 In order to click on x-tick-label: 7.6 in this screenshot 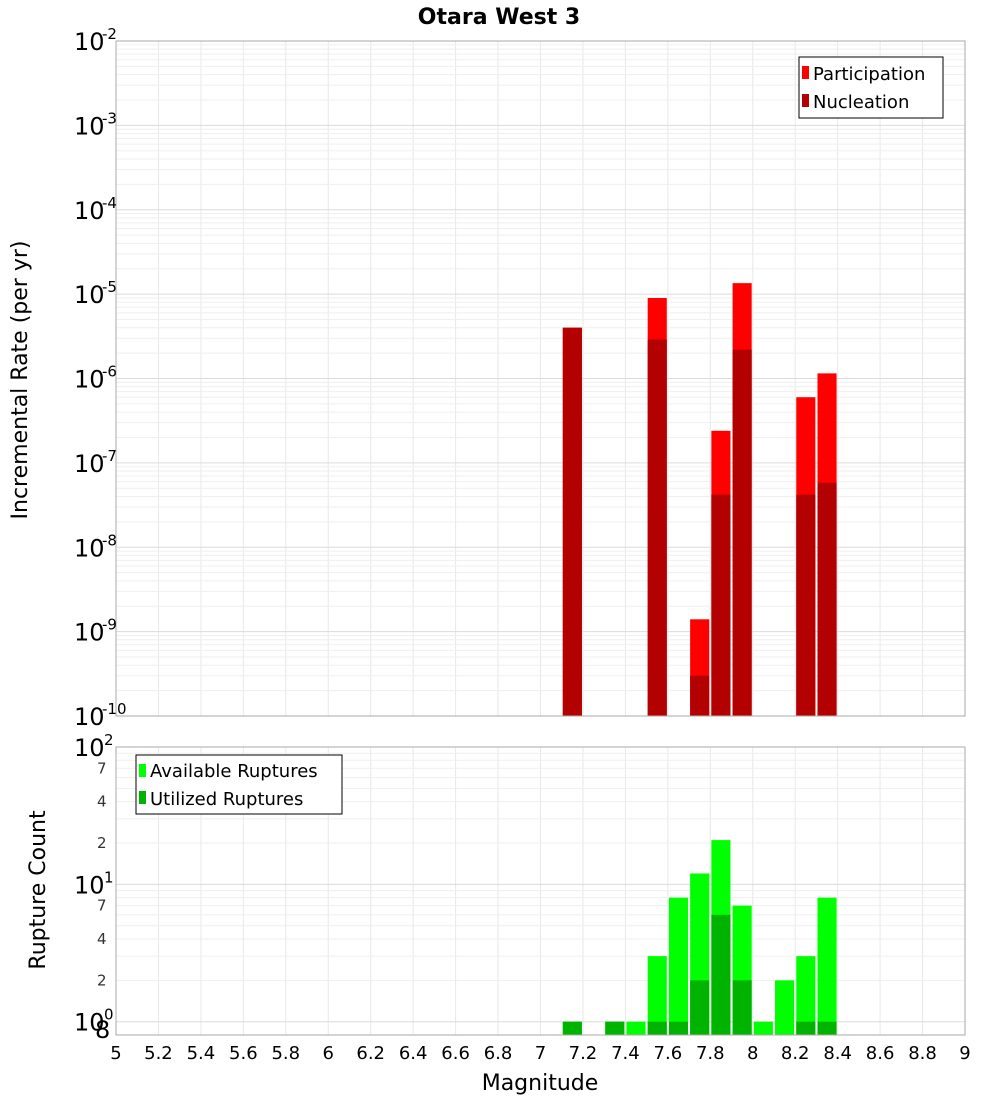, I will do `click(668, 1053)`.